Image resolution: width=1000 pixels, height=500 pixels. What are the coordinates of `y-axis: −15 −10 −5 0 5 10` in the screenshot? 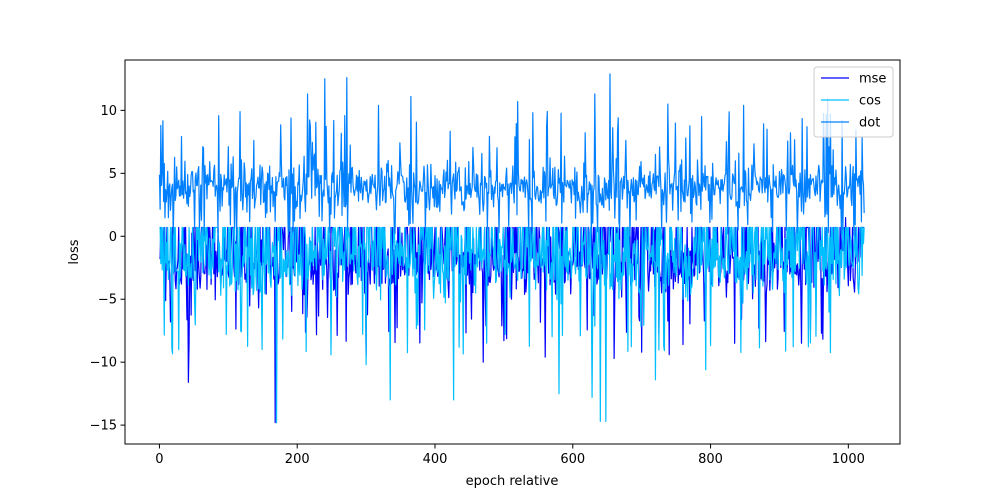 It's located at (107, 269).